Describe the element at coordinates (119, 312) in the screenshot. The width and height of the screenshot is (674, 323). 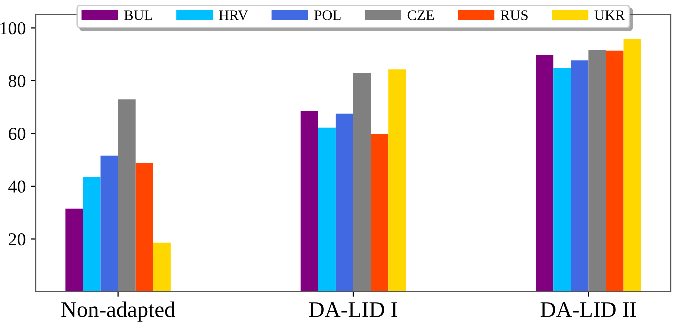
I see `x-tick-label: Non-adapted` at that location.